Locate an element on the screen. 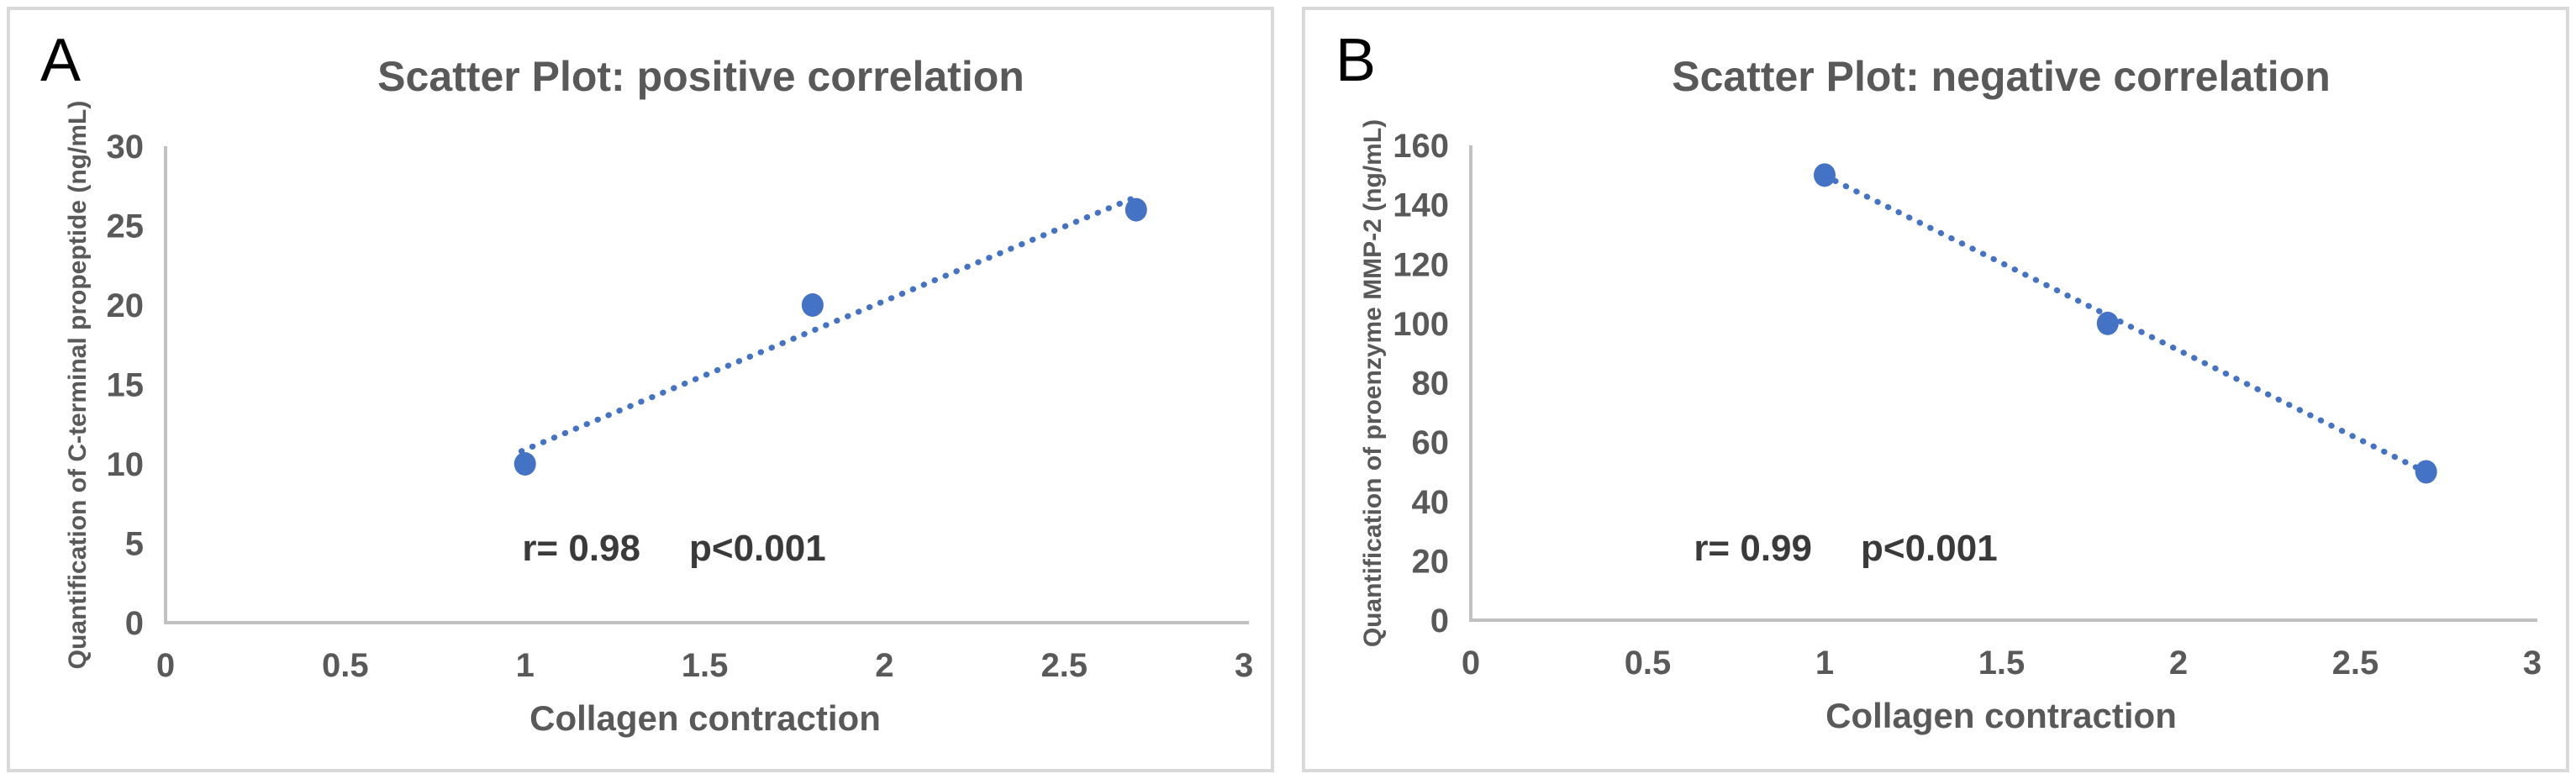  y-tick-label: 60 is located at coordinates (1431, 443).